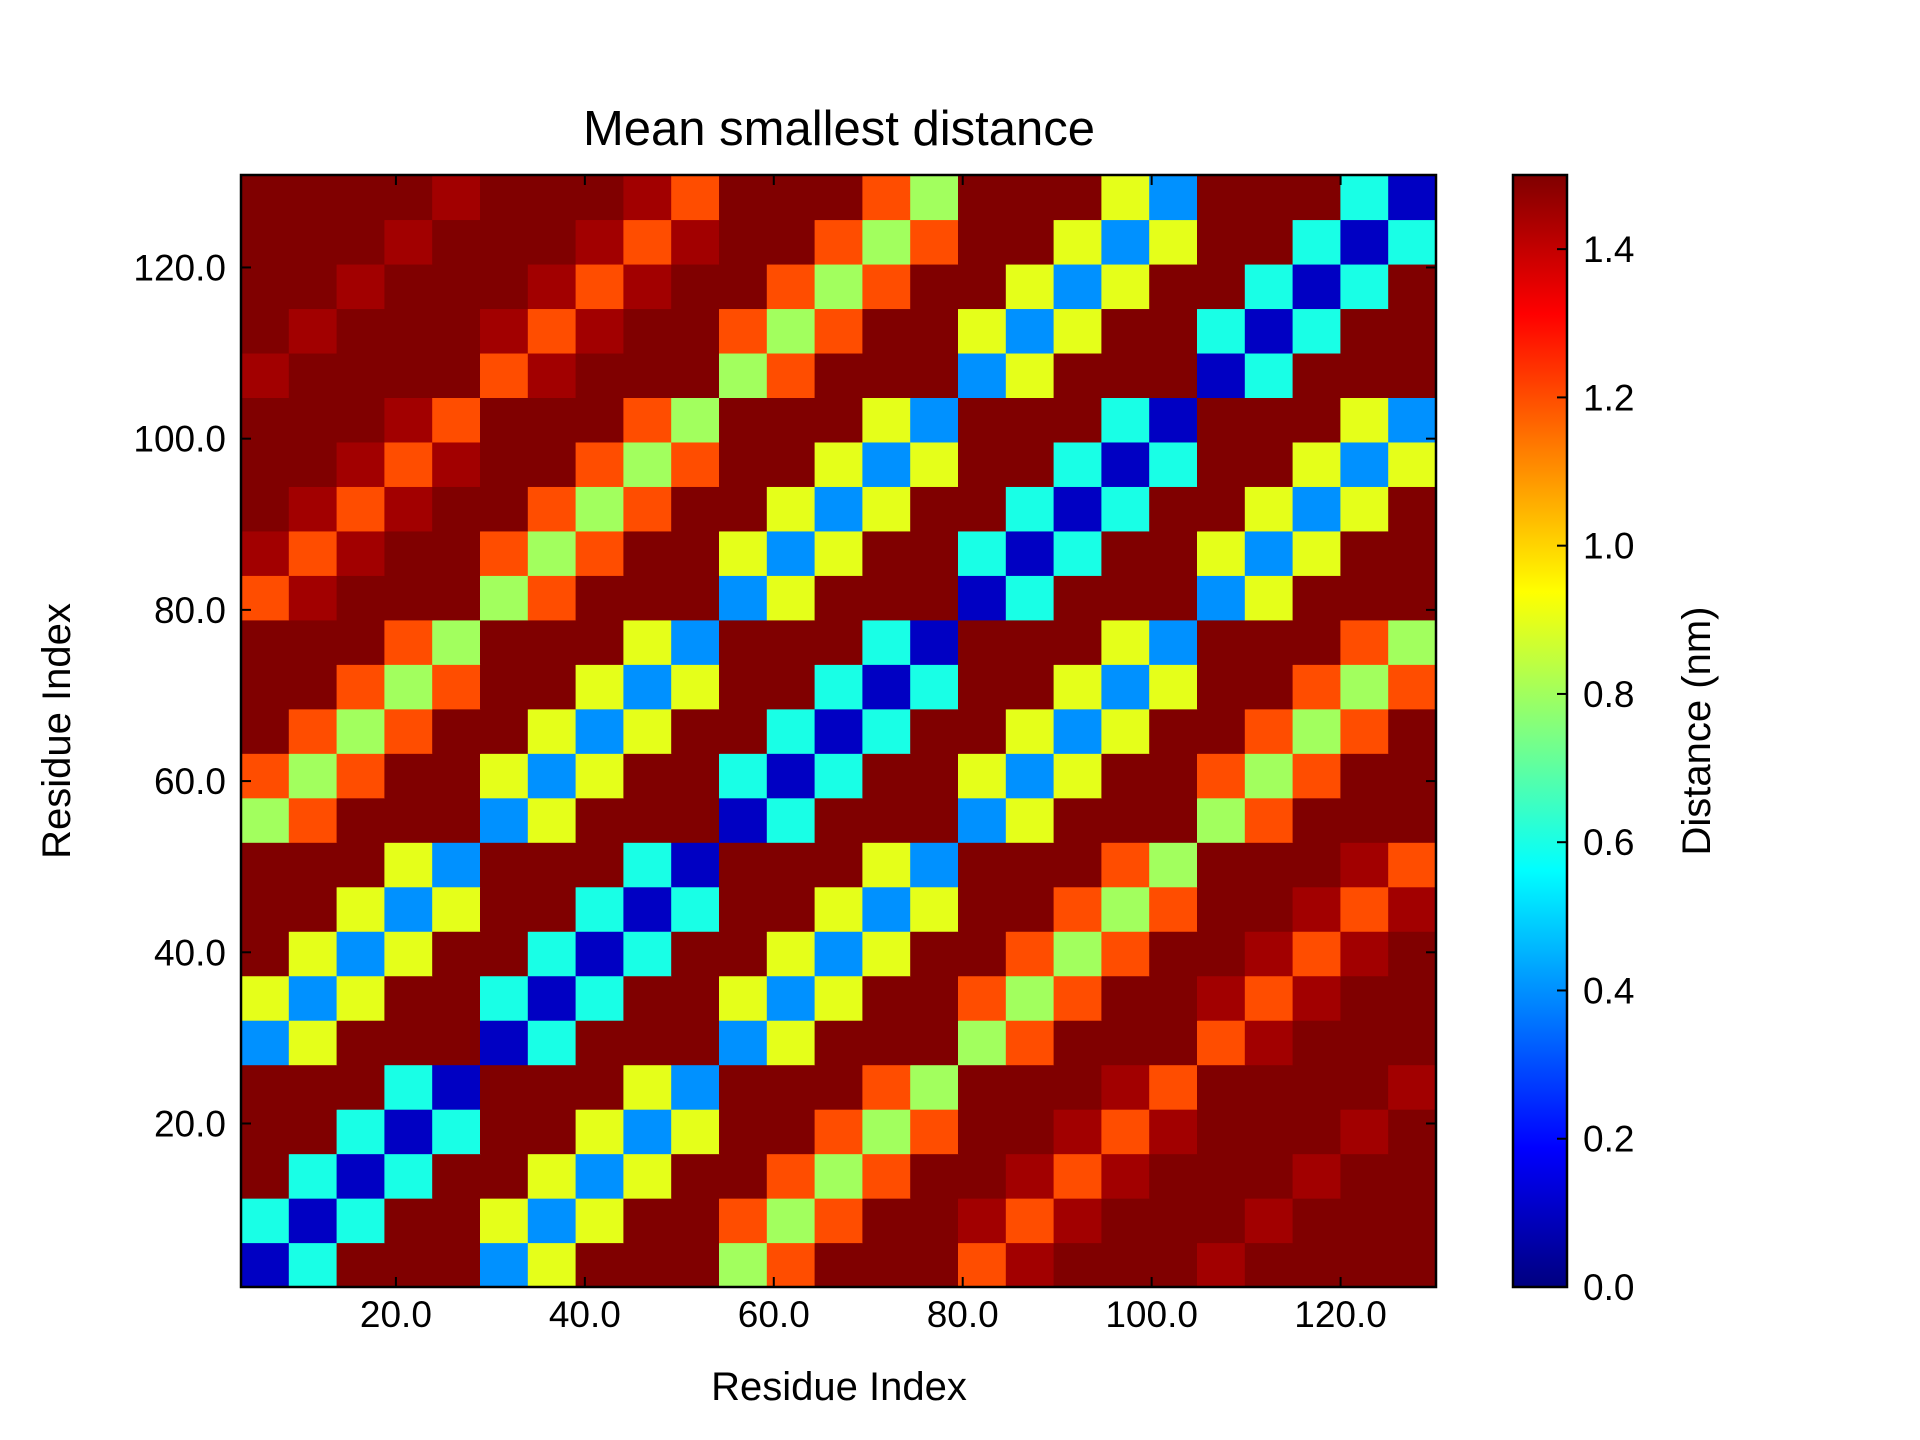  Describe the element at coordinates (190, 952) in the screenshot. I see `y-tick-label: 40.0` at that location.